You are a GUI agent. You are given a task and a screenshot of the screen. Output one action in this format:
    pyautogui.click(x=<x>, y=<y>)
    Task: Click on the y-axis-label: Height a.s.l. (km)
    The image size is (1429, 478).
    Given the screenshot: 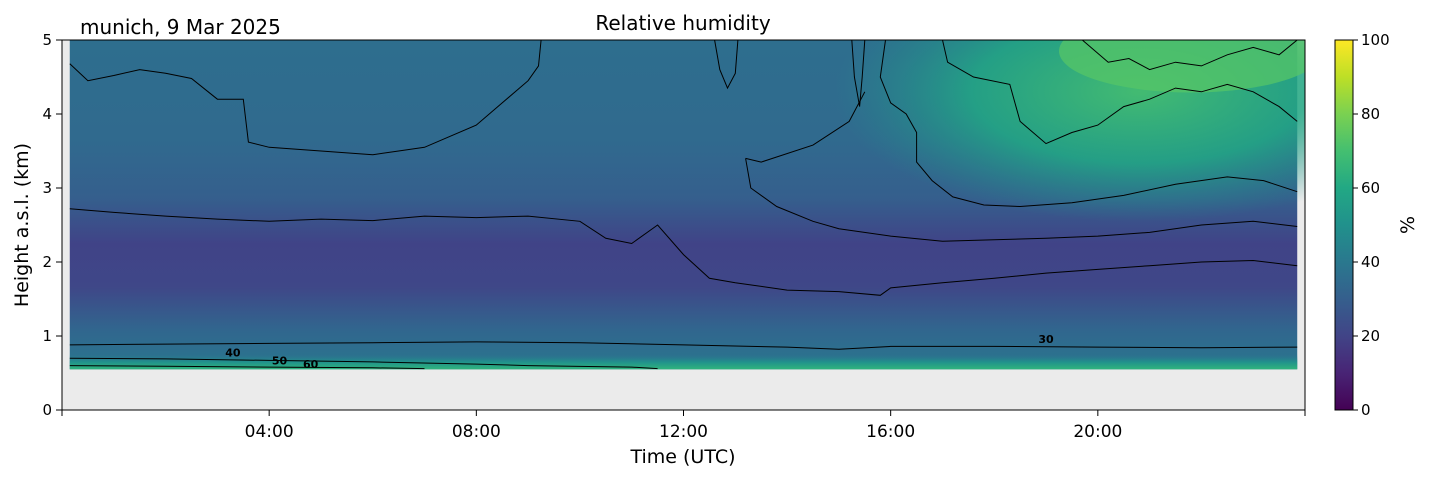 What is the action you would take?
    pyautogui.click(x=22, y=225)
    